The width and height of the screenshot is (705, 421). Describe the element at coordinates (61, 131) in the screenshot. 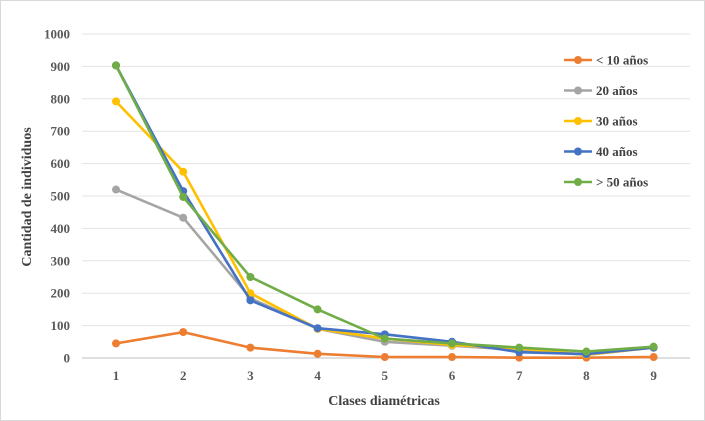

I see `y-tick-label: 700` at that location.